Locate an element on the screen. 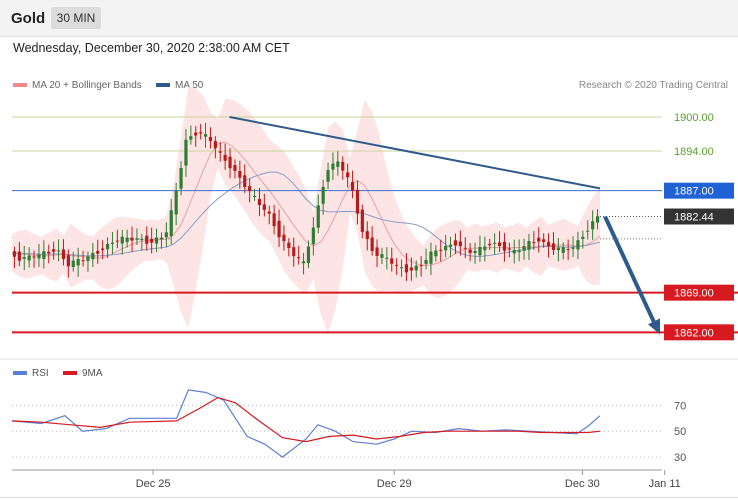 The image size is (738, 500). timeframe-button: 30 MIN is located at coordinates (76, 18).